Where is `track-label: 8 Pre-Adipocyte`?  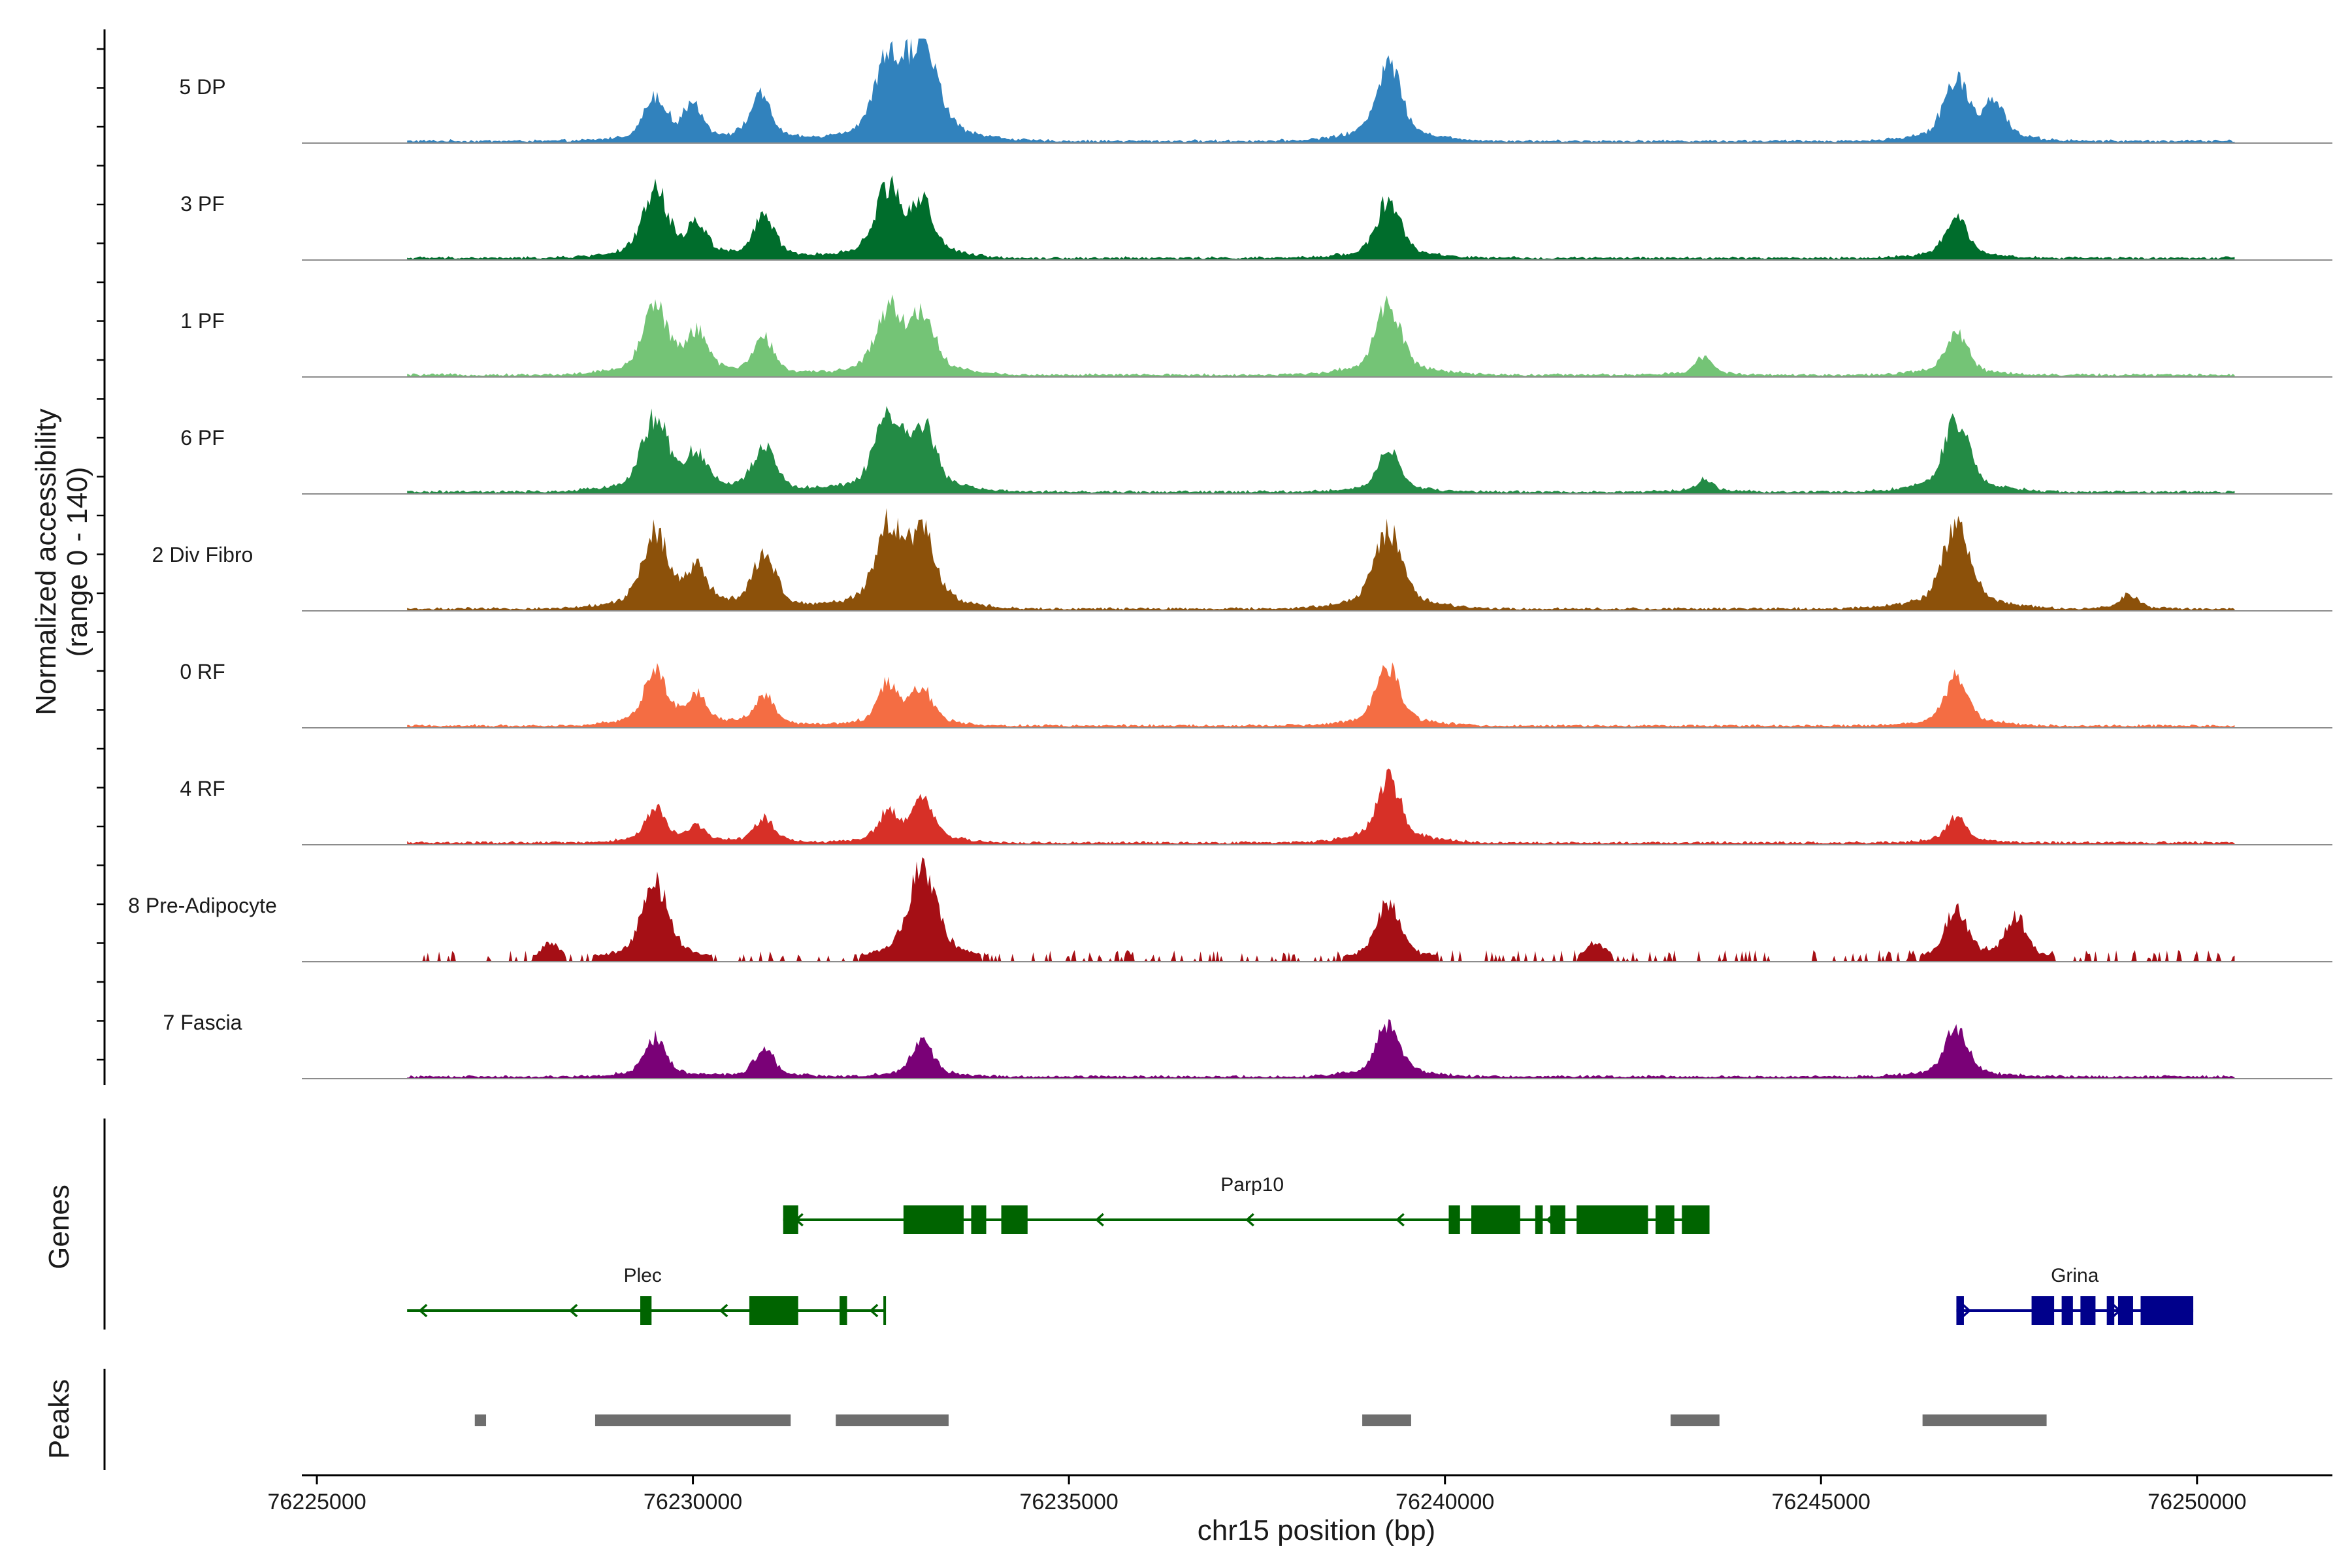 track-label: 8 Pre-Adipocyte is located at coordinates (202, 905).